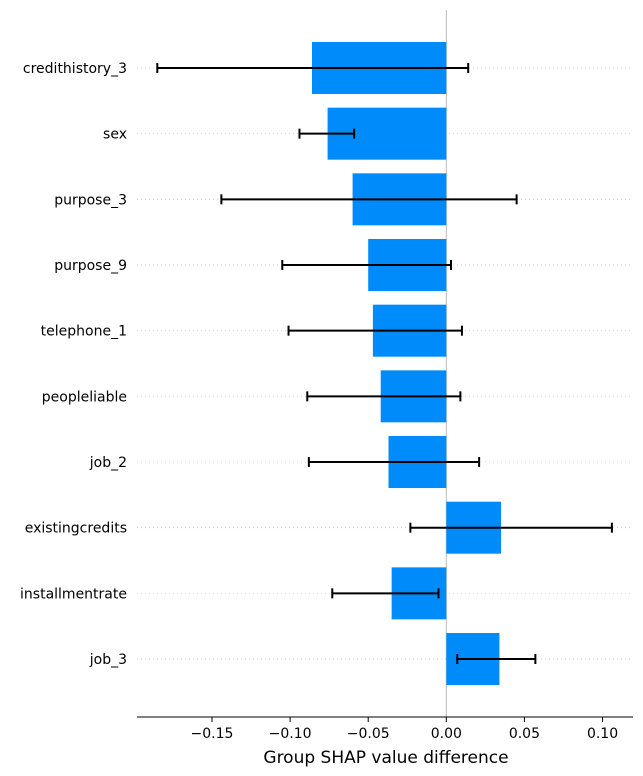 The image size is (643, 776). What do you see at coordinates (384, 396) in the screenshot?
I see `error-bar-peopleliable` at bounding box center [384, 396].